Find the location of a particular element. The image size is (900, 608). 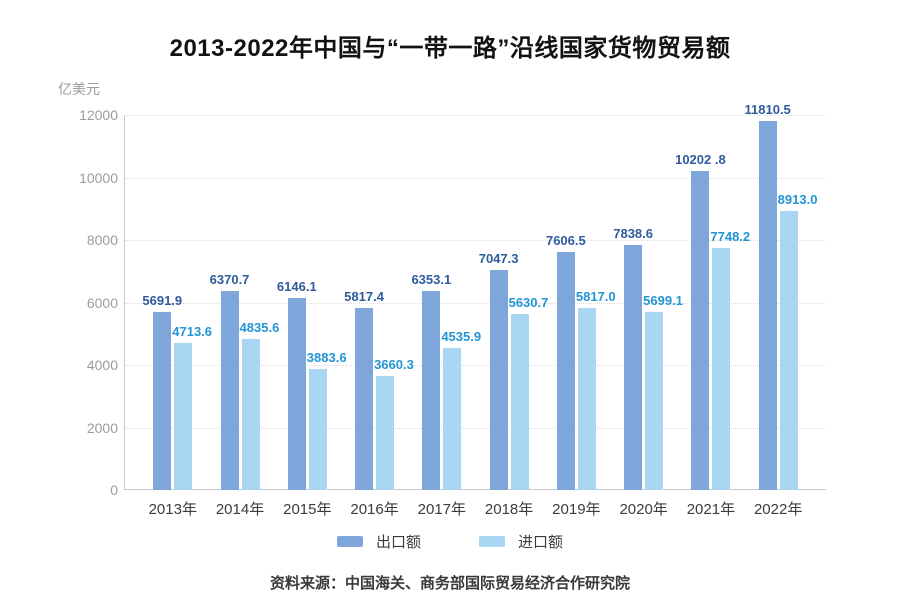

bar-value-label: 7748.2 is located at coordinates (730, 236).